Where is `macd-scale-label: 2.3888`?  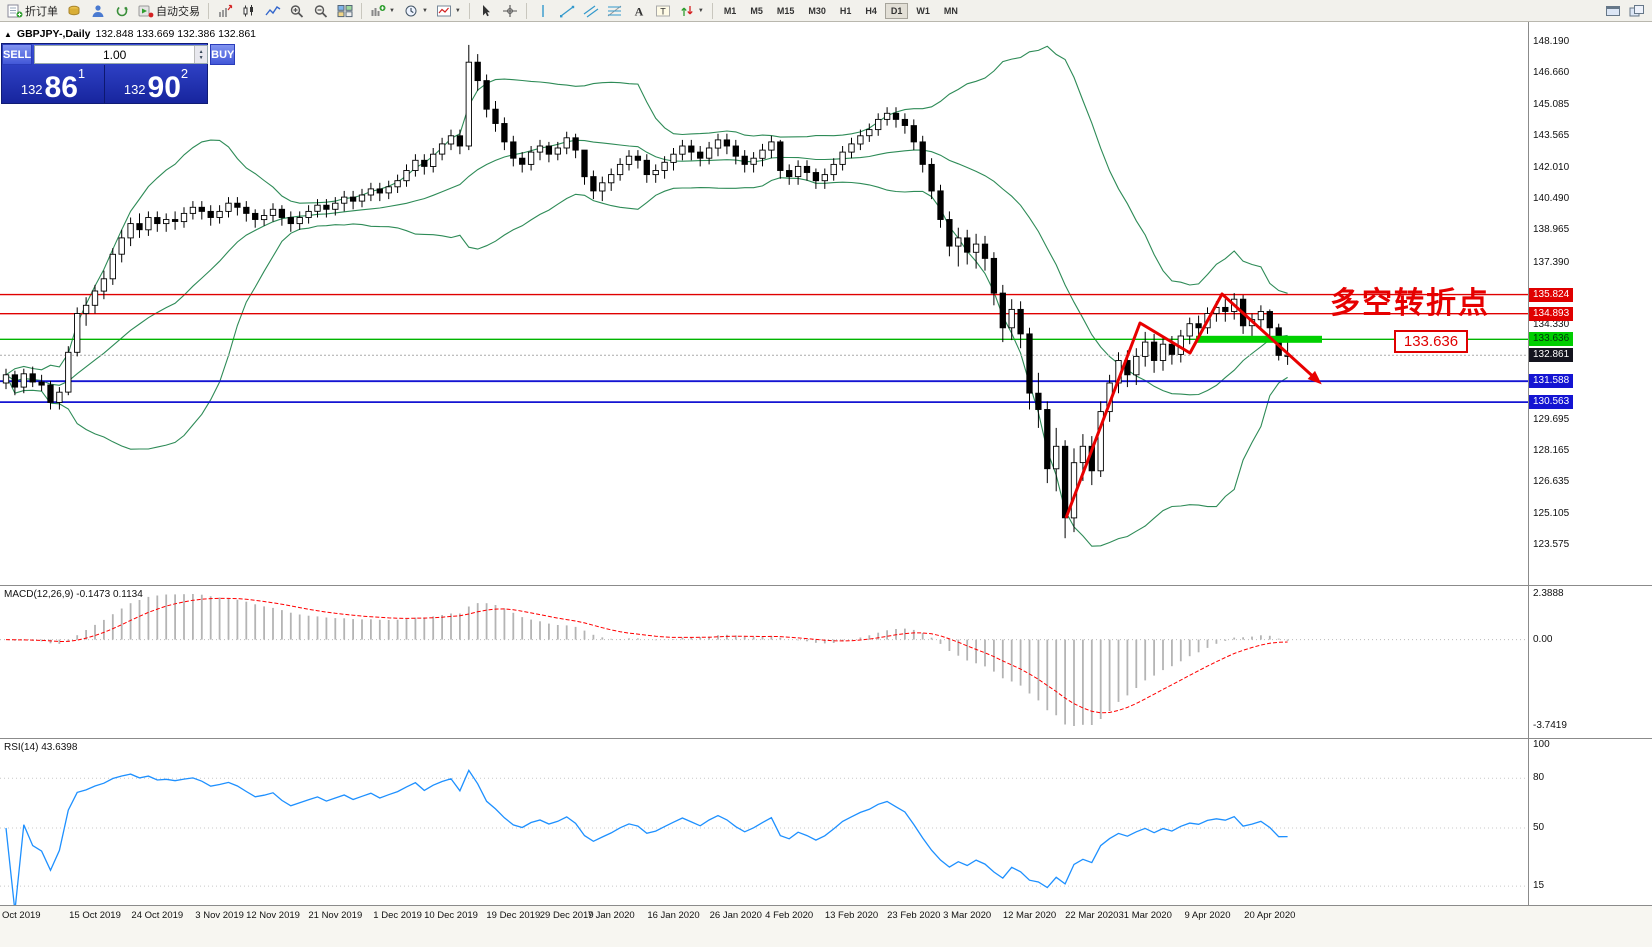
macd-scale-label: 2.3888 is located at coordinates (1548, 593).